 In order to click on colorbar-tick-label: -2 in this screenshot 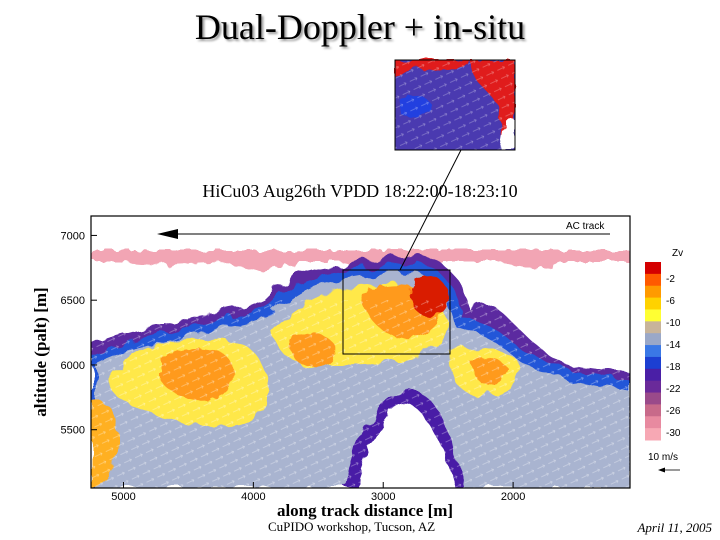, I will do `click(670, 279)`.